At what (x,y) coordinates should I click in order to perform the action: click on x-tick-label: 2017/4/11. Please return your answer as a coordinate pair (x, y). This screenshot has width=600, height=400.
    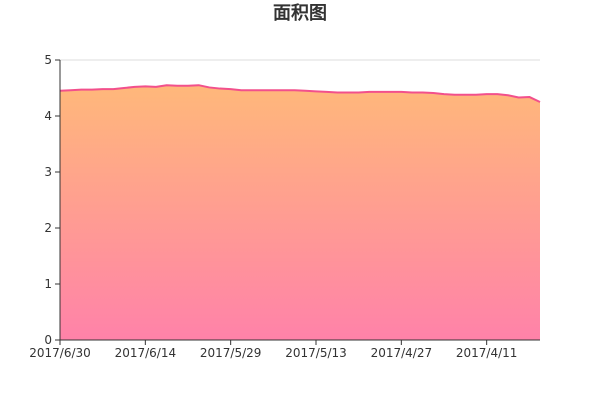
    Looking at the image, I should click on (487, 353).